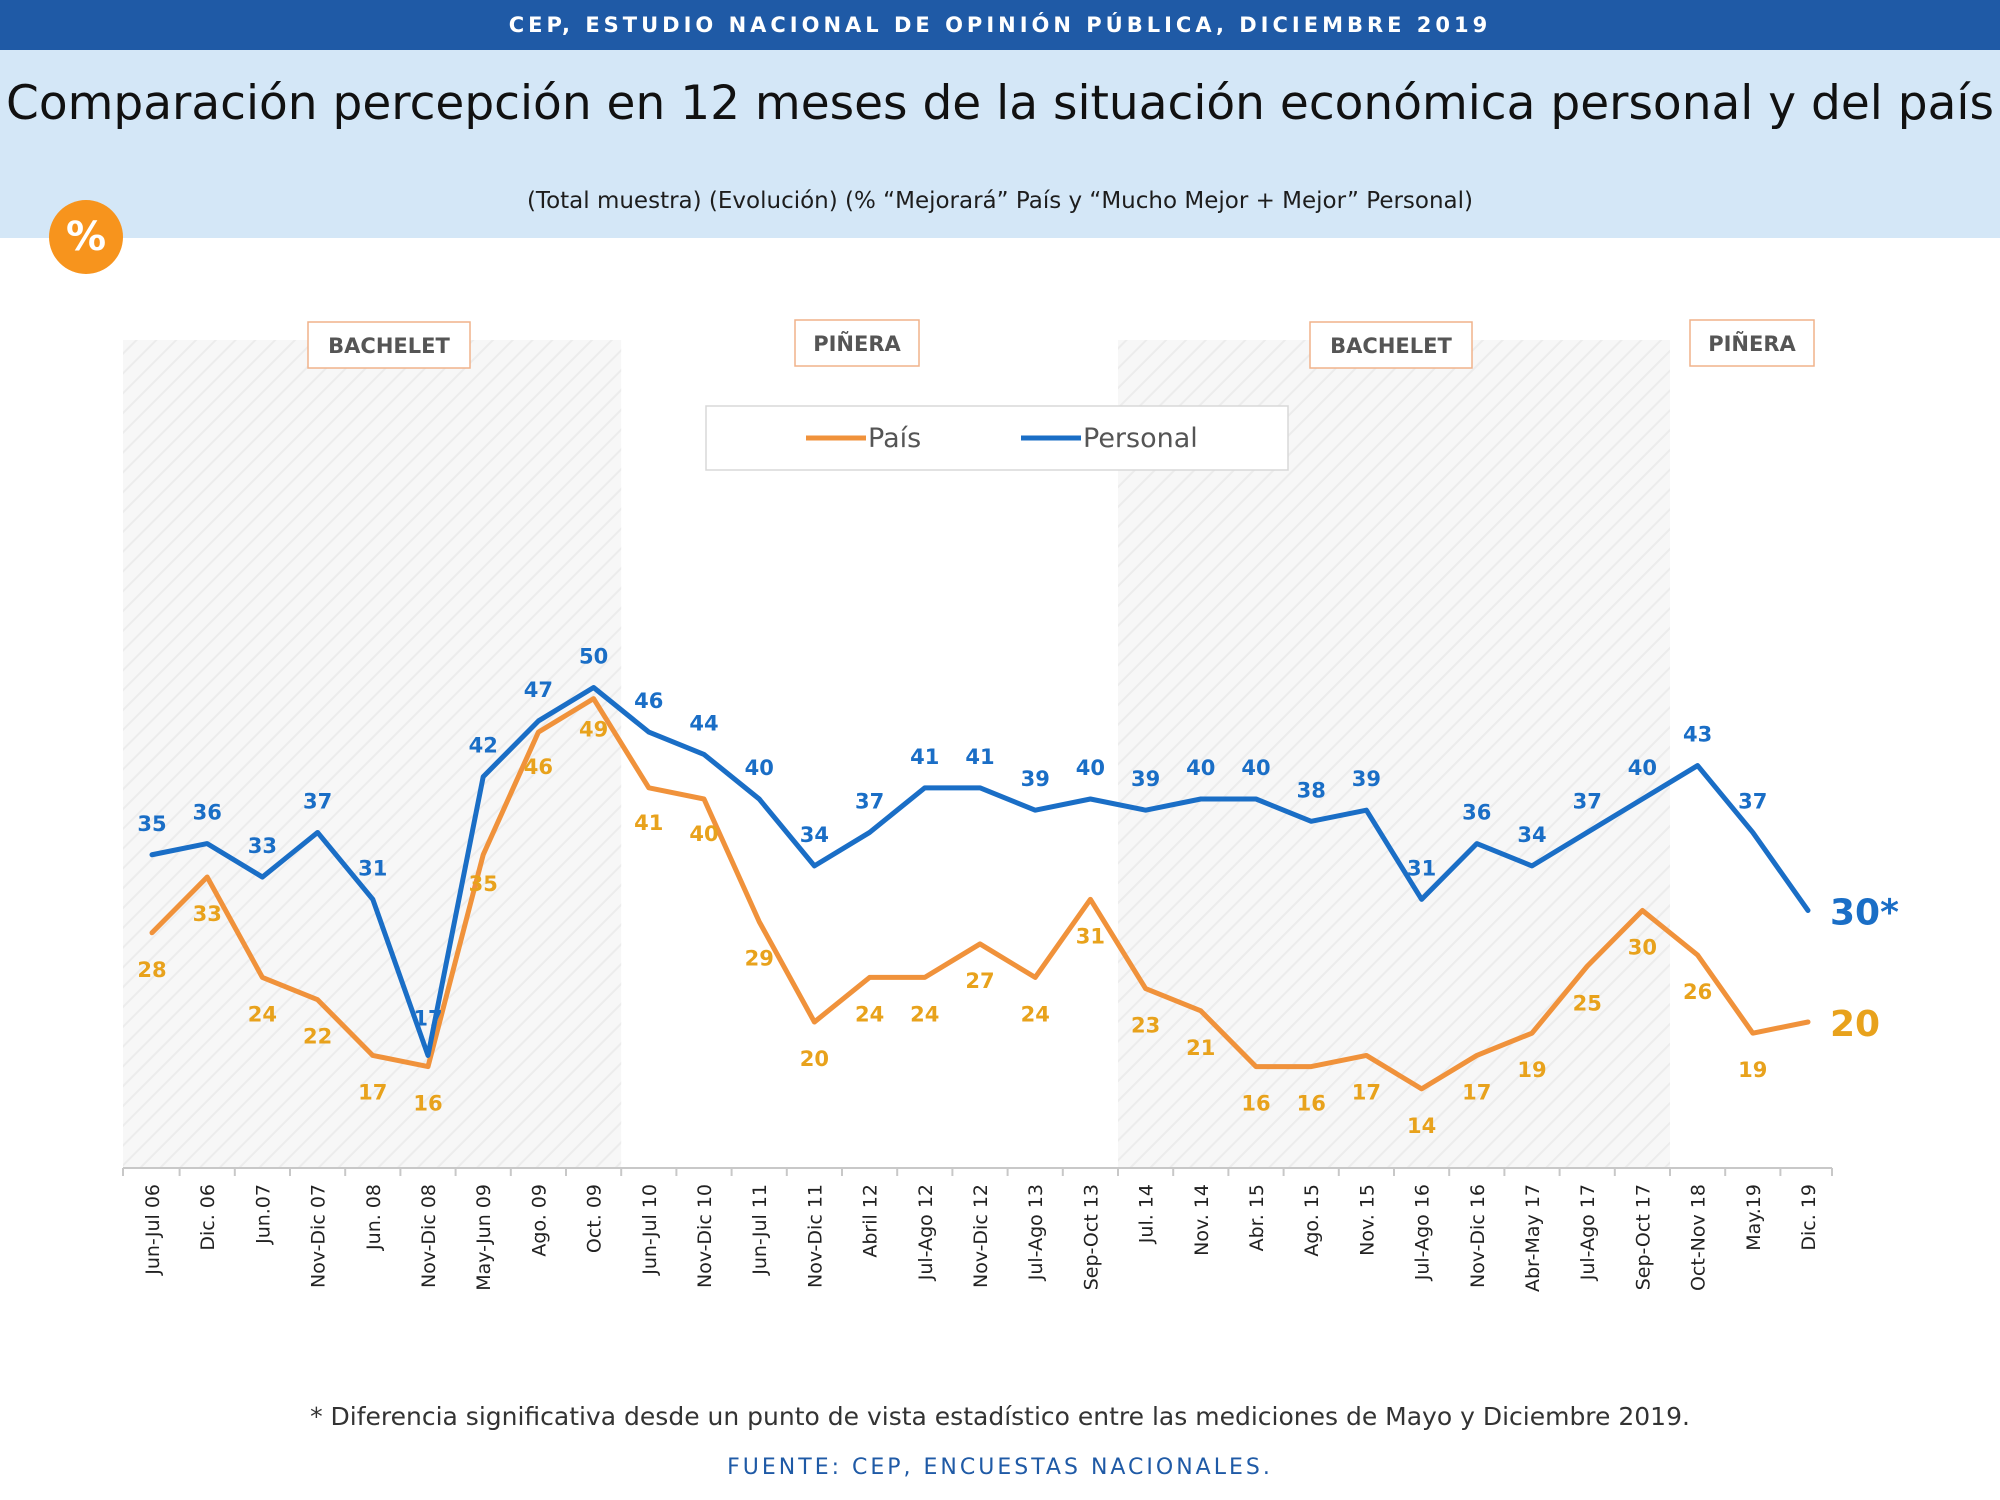  I want to click on data-label-personal: 43, so click(1697, 735).